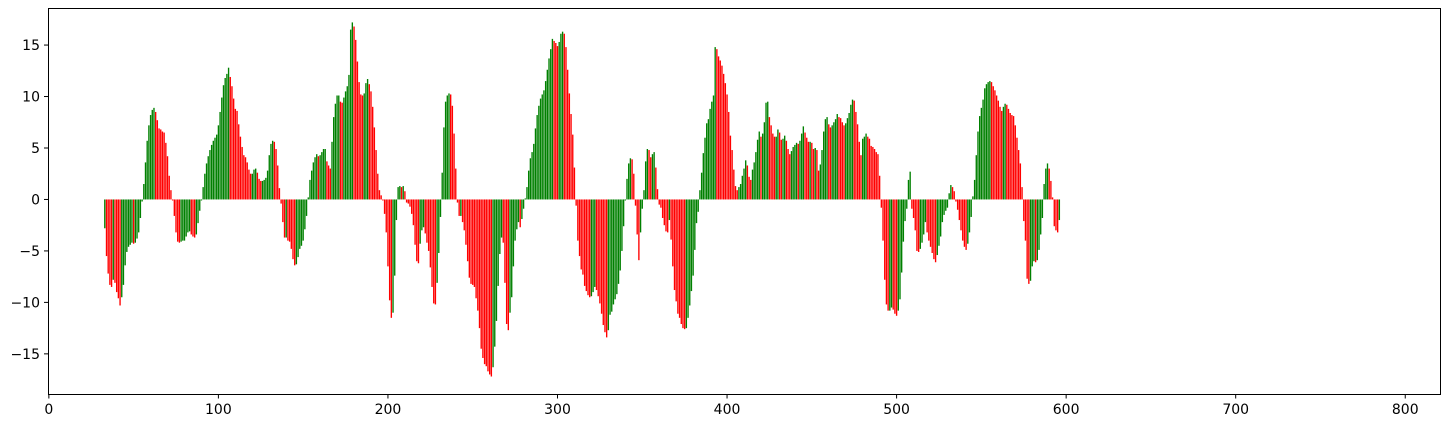 The height and width of the screenshot is (428, 1453). What do you see at coordinates (25, 303) in the screenshot?
I see `y-tick-label: −10` at bounding box center [25, 303].